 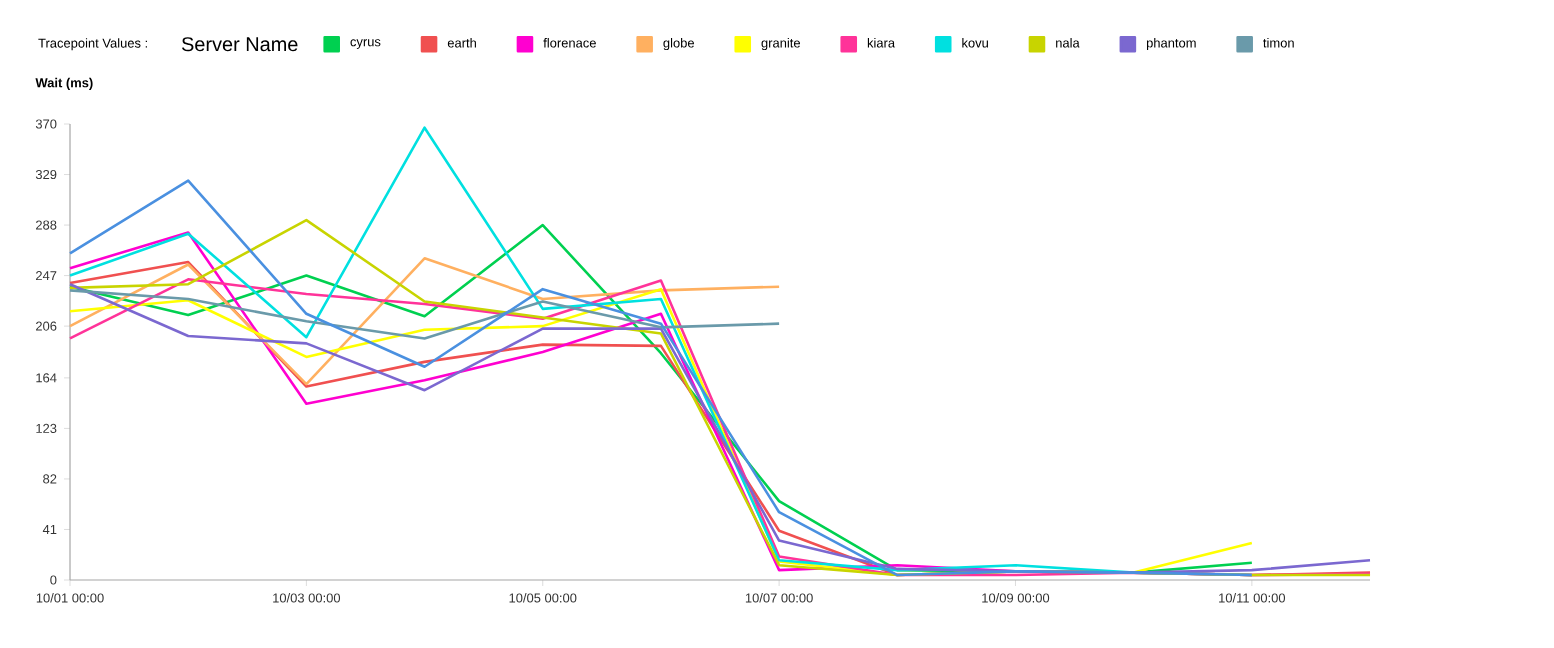 I want to click on legend-title: Server Name, so click(x=239, y=44).